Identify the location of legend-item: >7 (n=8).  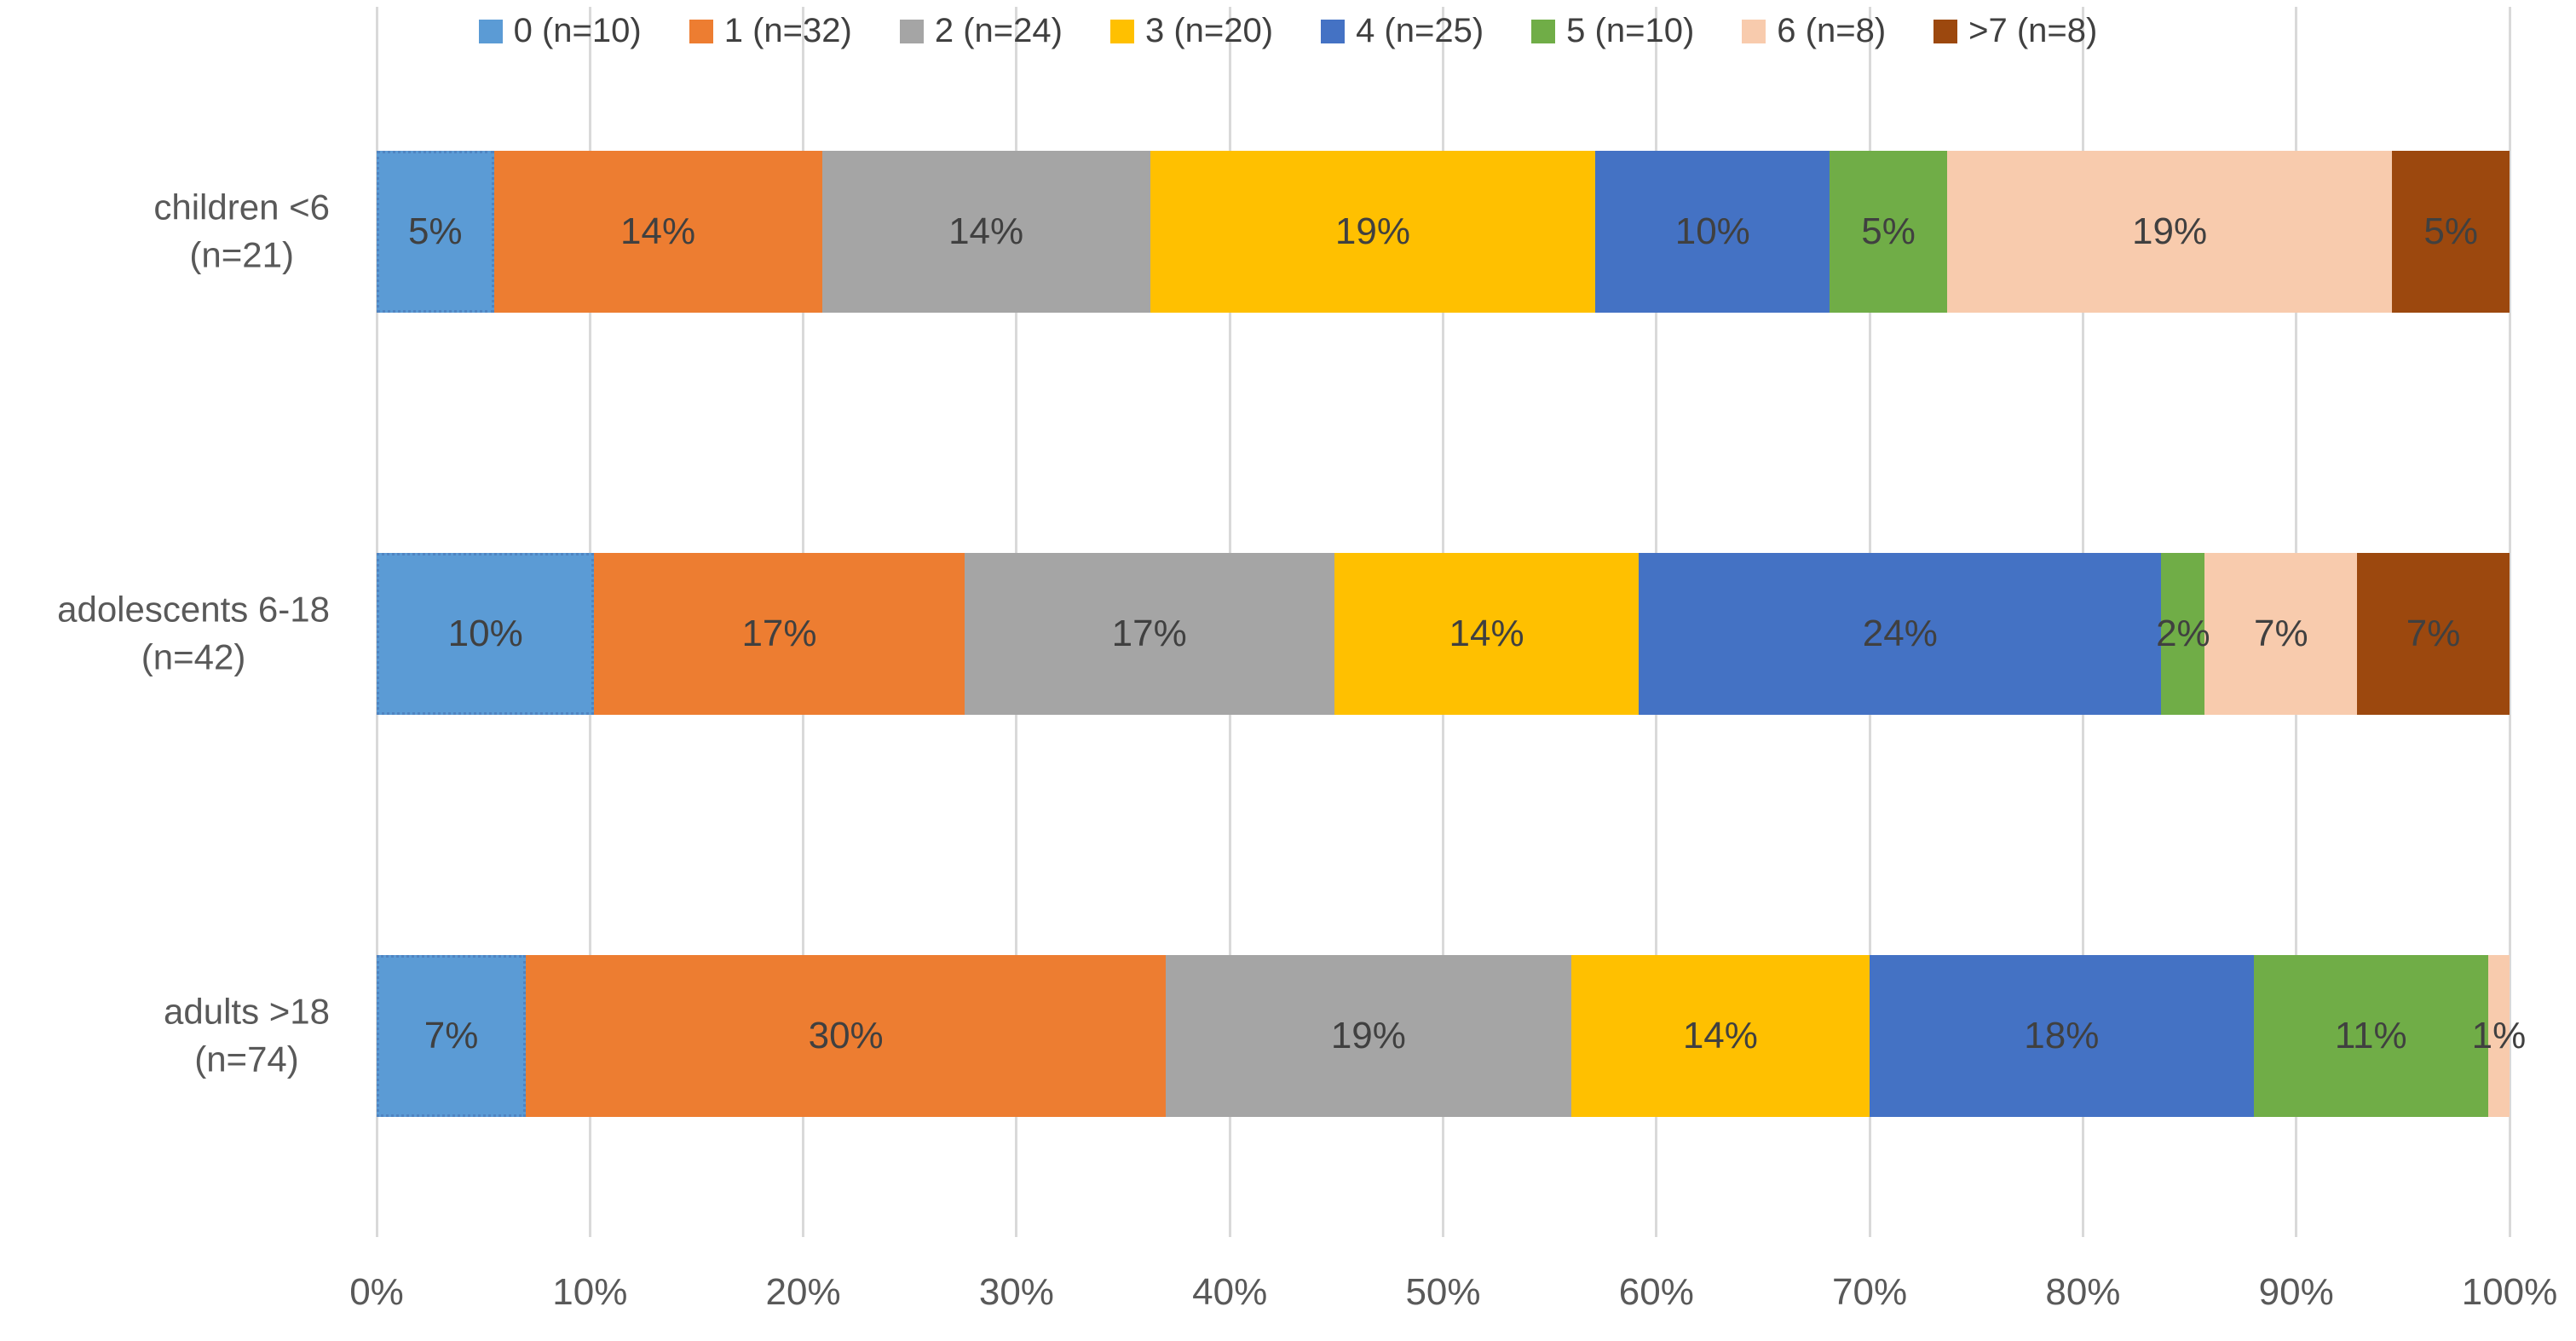
(2015, 31).